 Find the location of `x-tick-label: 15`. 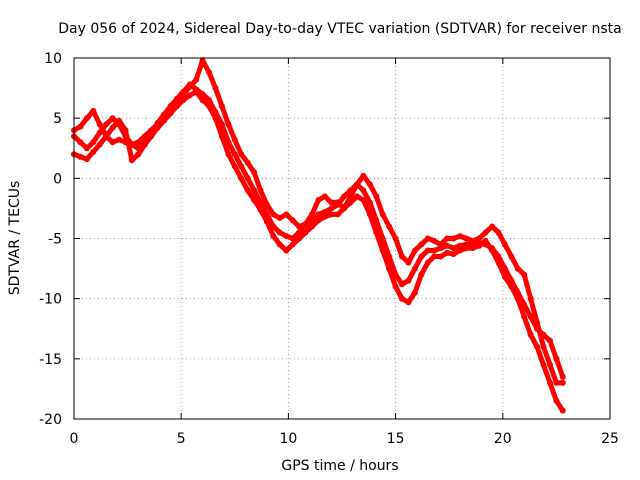

x-tick-label: 15 is located at coordinates (396, 439).